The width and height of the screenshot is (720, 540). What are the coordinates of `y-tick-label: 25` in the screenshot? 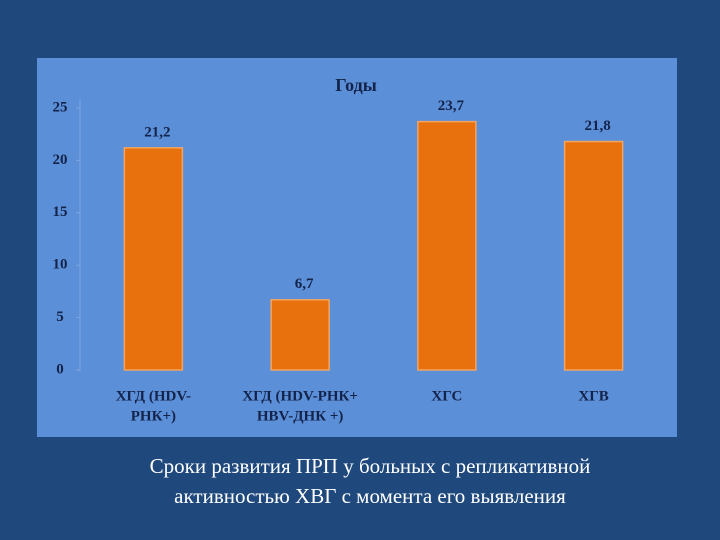 It's located at (60, 107).